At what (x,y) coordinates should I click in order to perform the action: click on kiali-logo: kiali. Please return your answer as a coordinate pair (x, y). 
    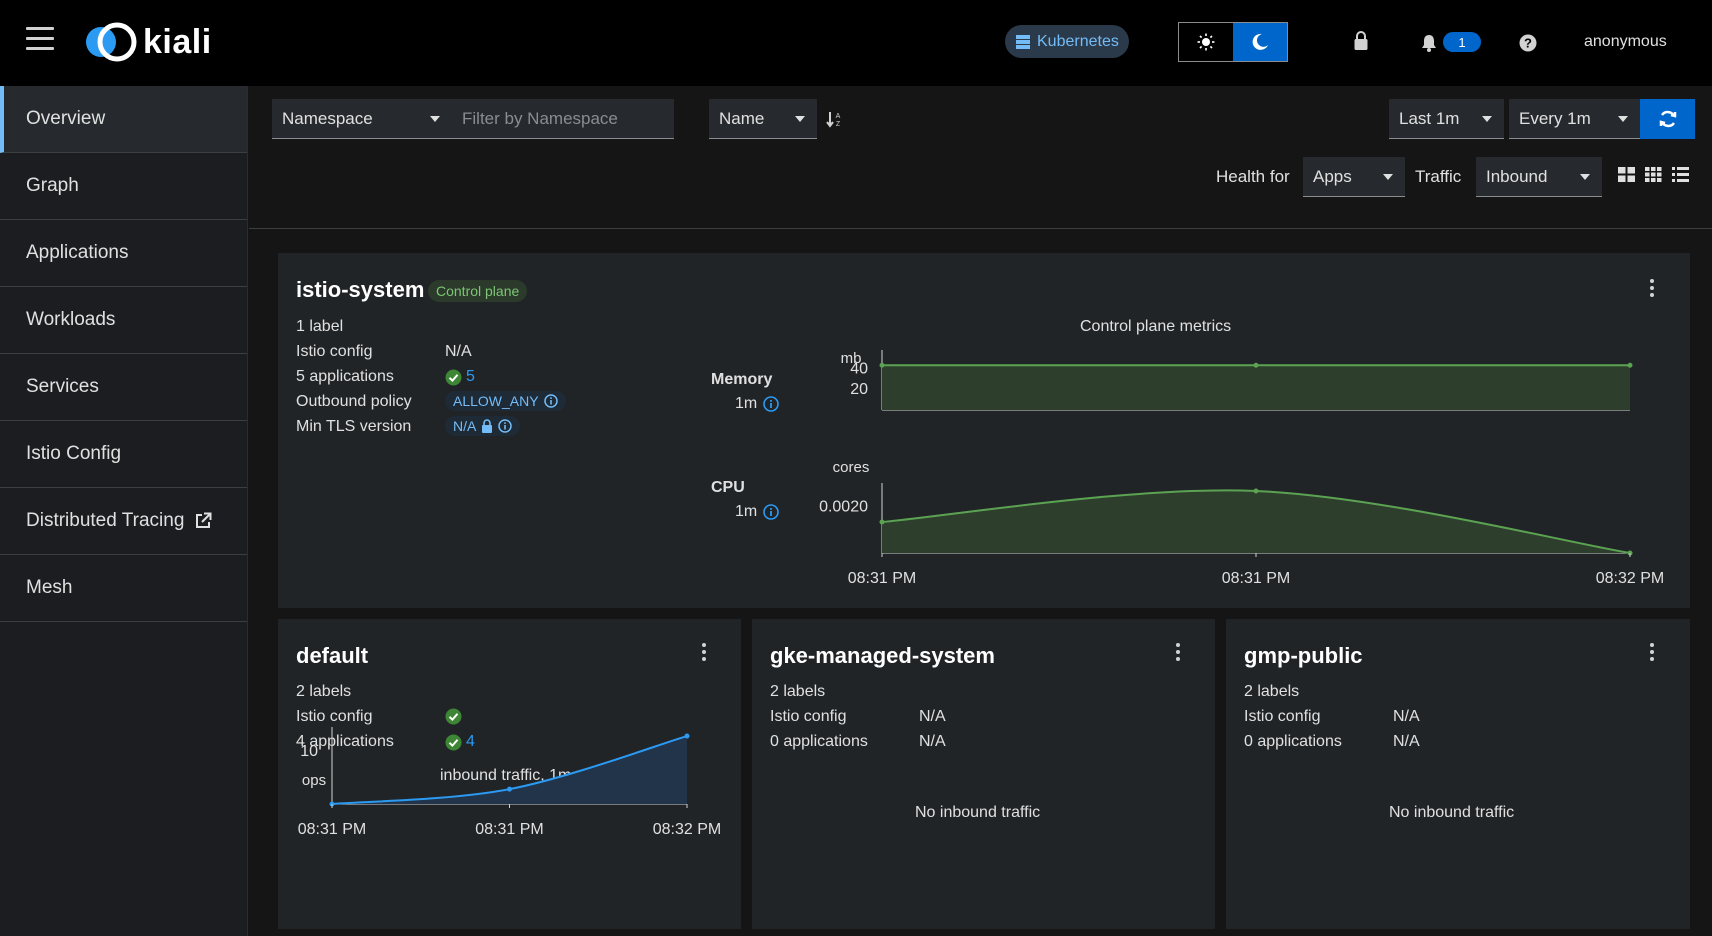
    Looking at the image, I should click on (147, 42).